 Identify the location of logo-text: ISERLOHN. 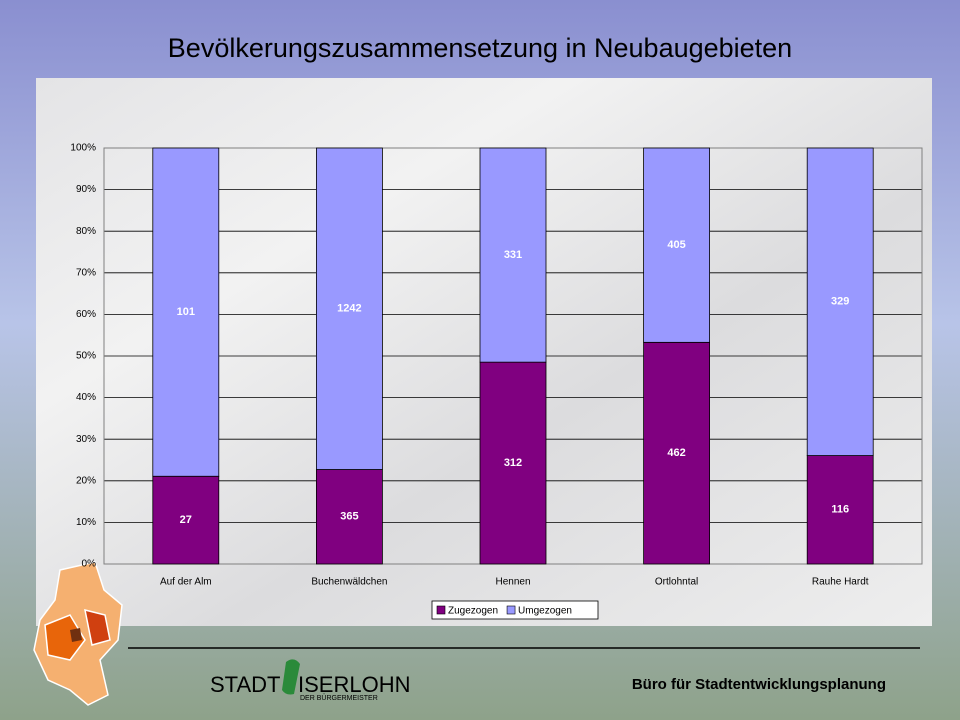
(354, 684).